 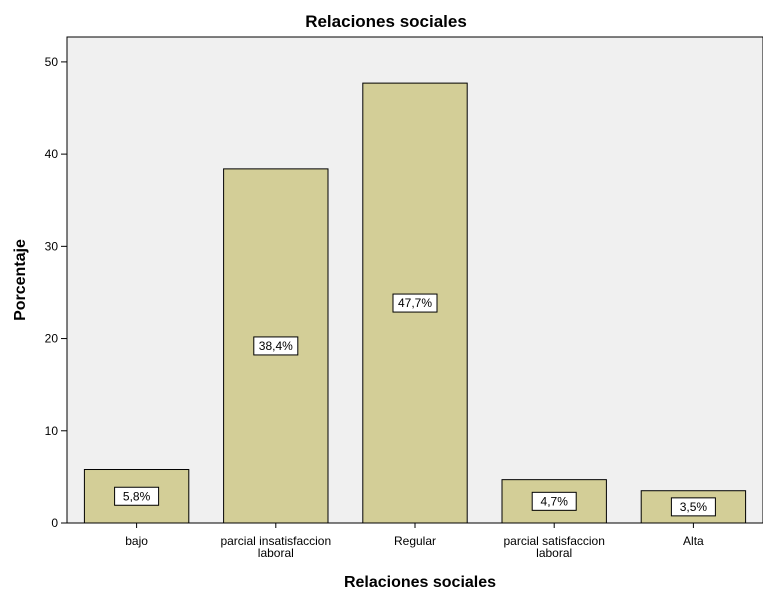 I want to click on y-tick-label: 50, so click(x=52, y=62).